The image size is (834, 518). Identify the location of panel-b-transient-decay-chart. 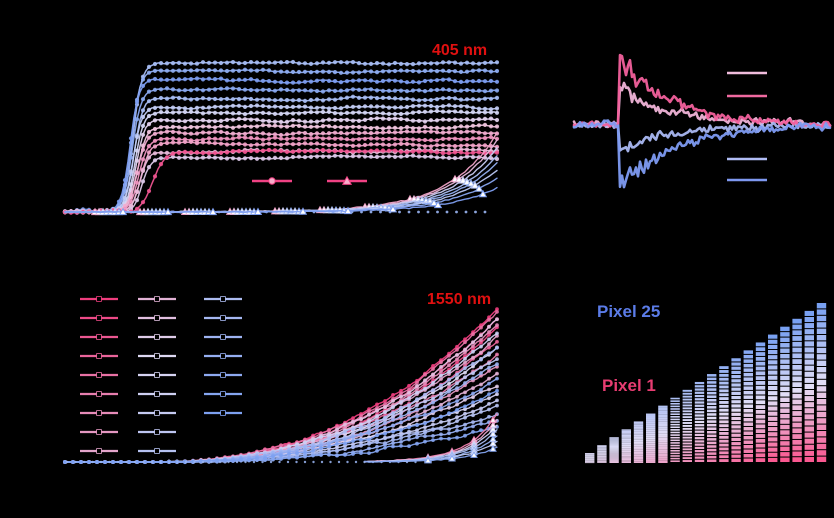
(702, 121).